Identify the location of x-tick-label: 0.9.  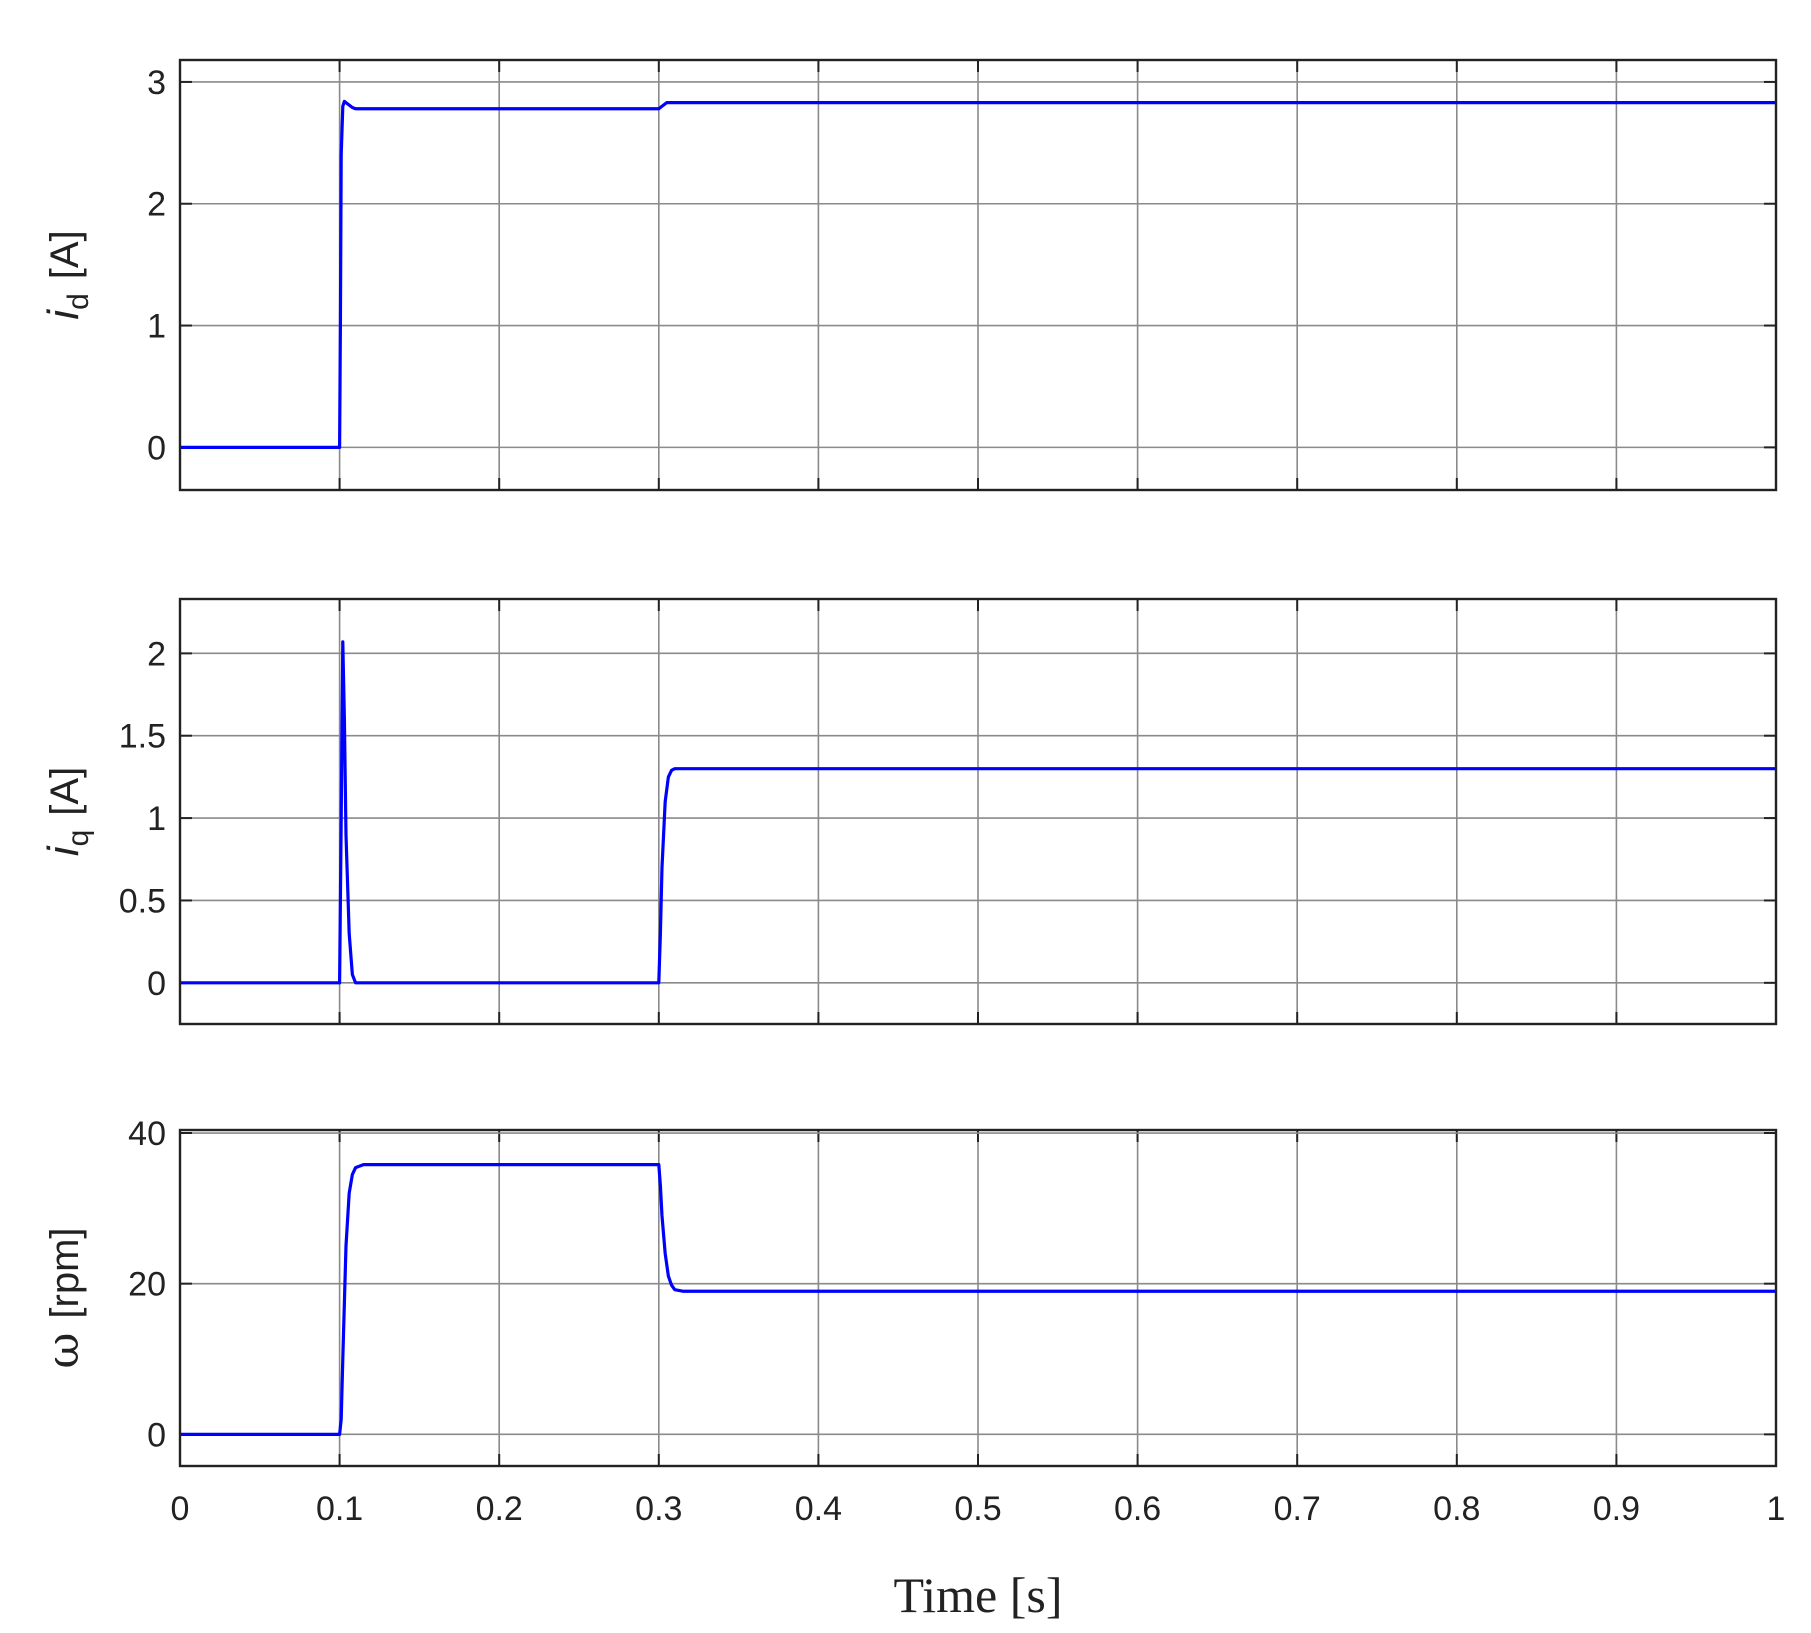
(1616, 1509).